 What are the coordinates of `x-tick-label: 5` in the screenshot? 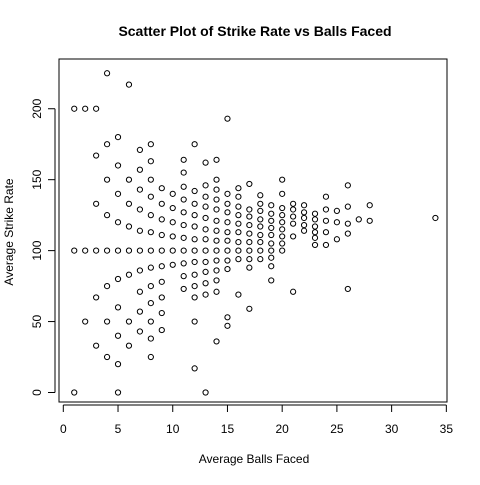 It's located at (118, 429).